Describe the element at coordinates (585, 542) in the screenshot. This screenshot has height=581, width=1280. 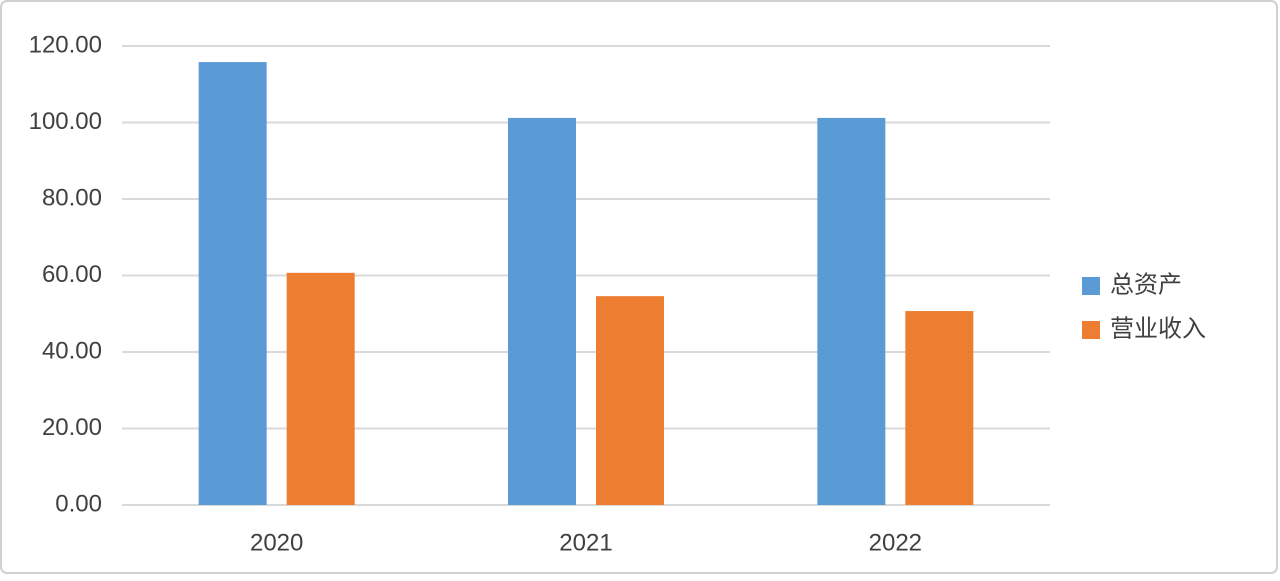
I see `x-tick-label: 2021` at that location.